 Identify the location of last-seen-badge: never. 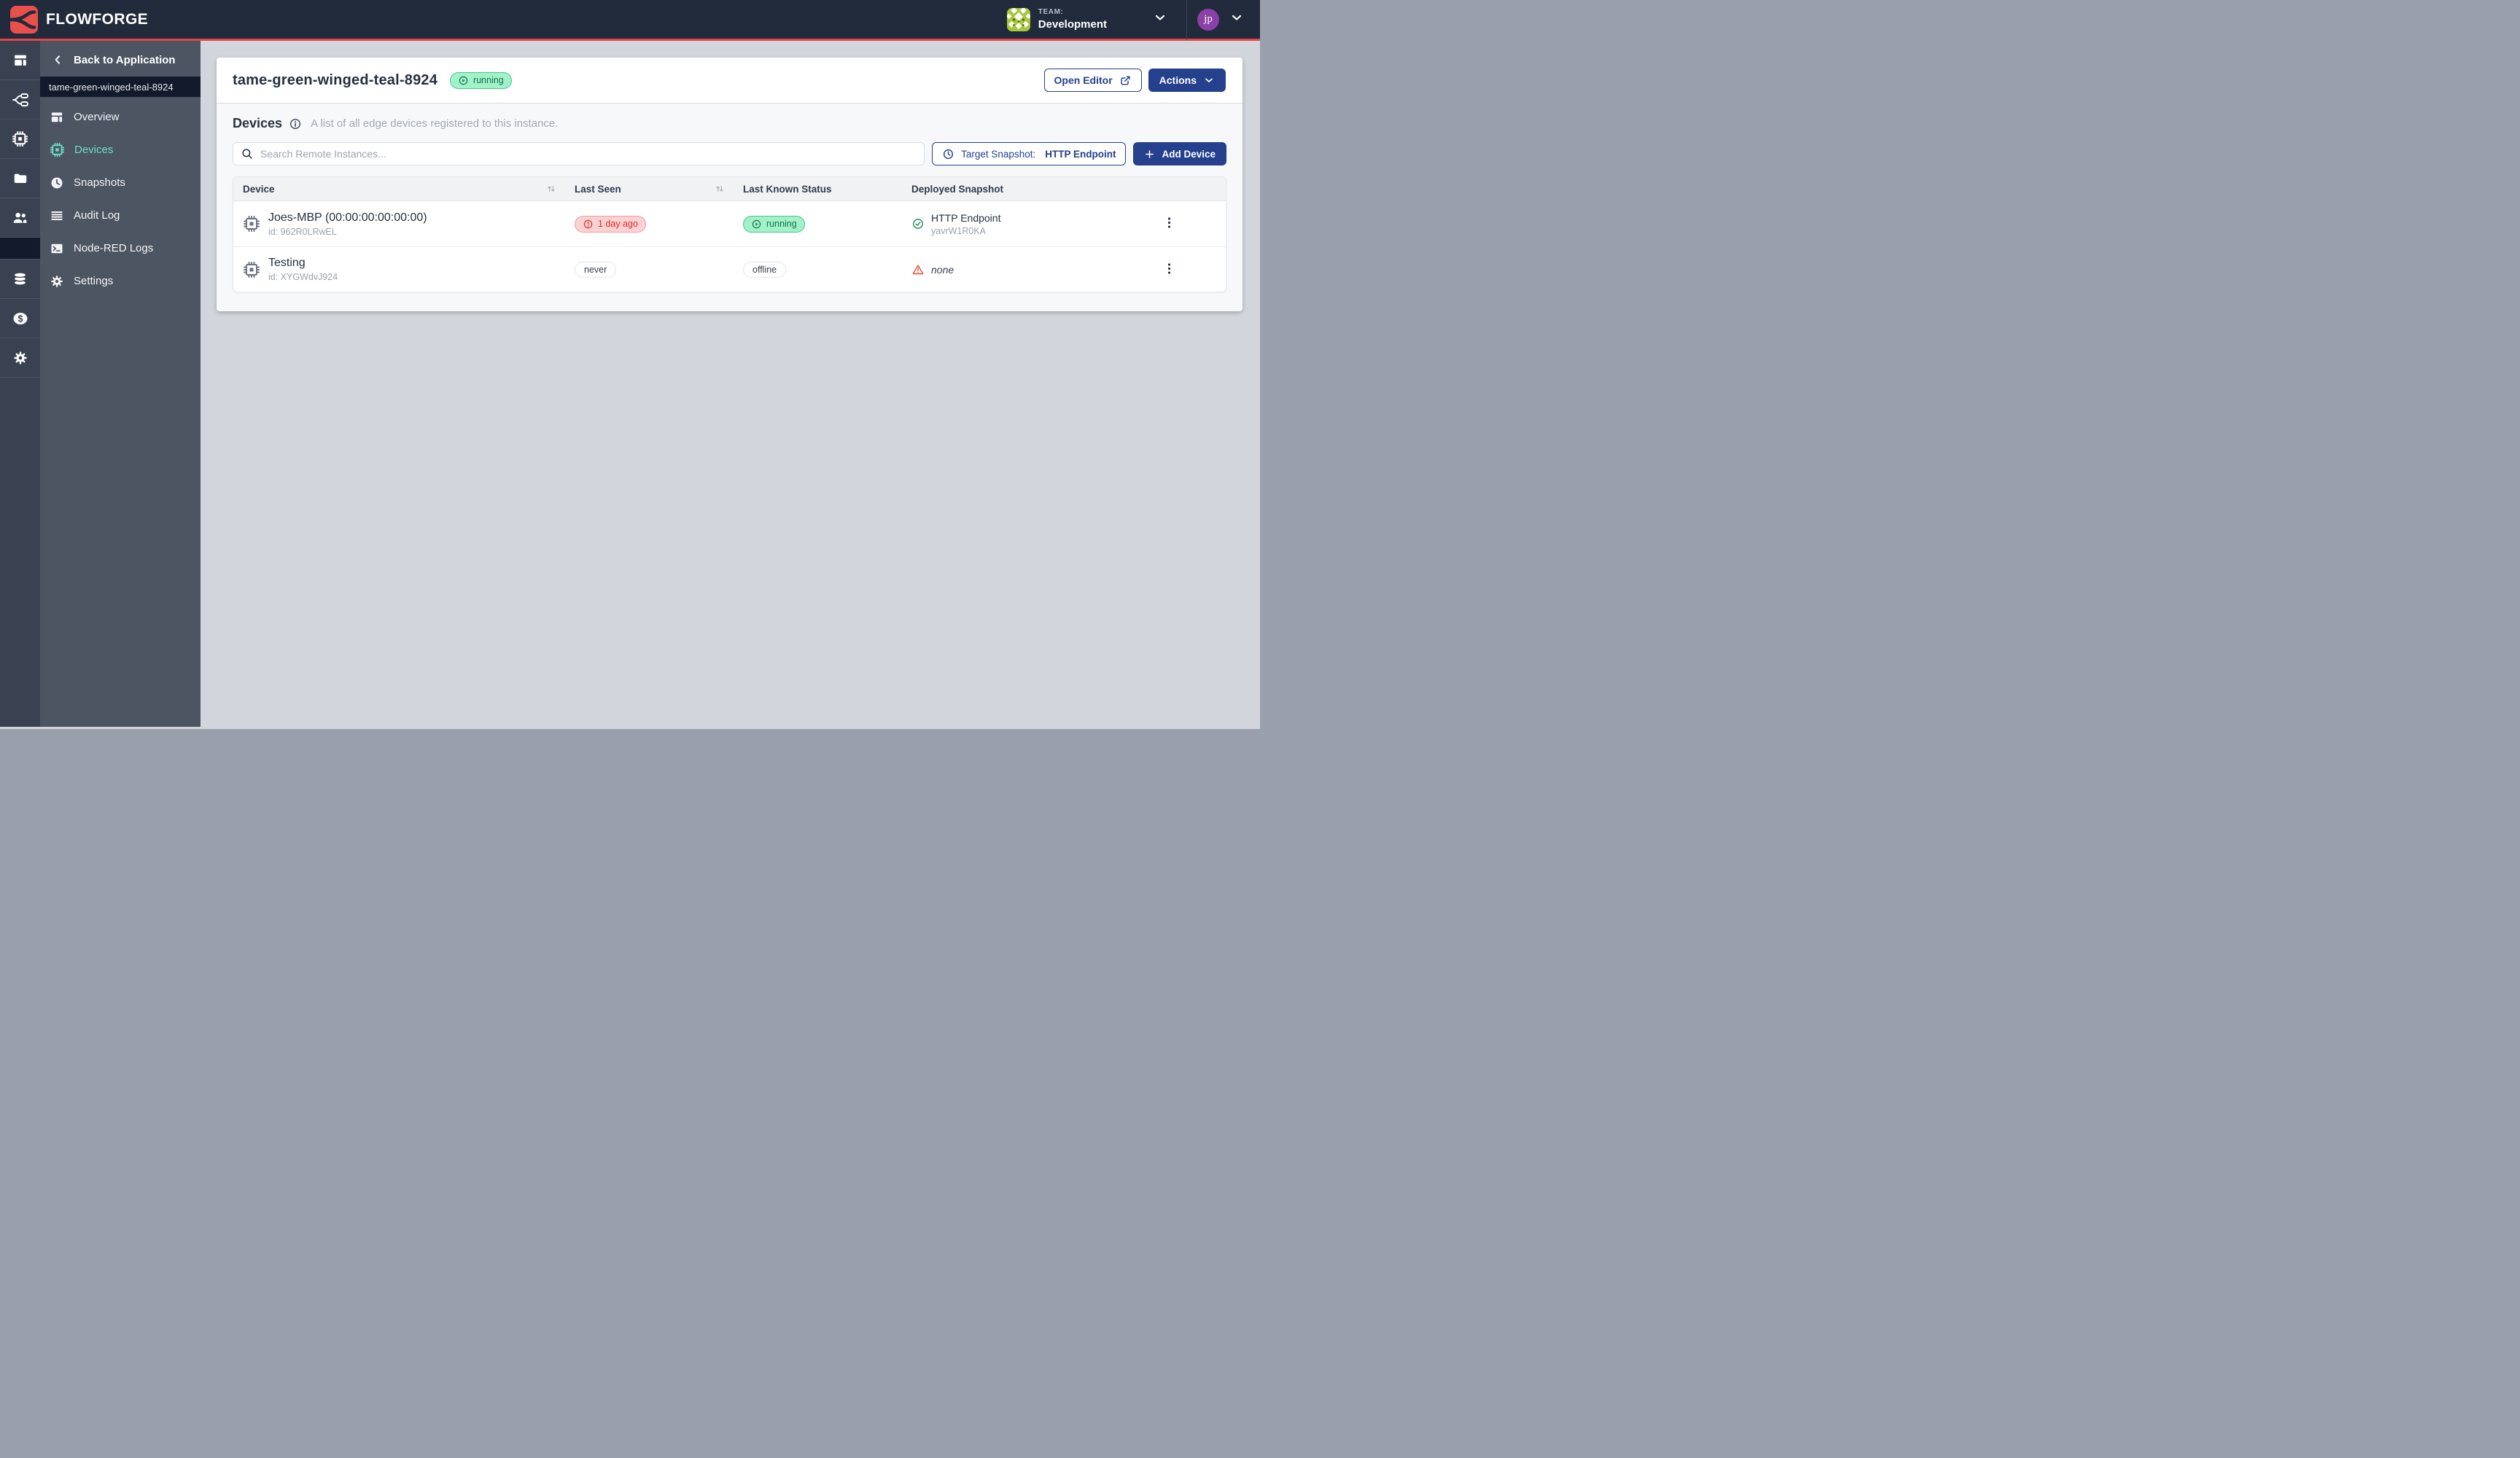
(596, 269).